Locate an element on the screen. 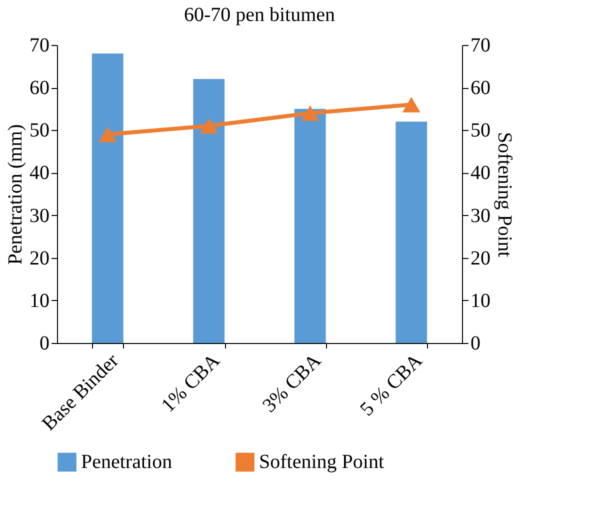  legend-label: Softening Point is located at coordinates (321, 462).